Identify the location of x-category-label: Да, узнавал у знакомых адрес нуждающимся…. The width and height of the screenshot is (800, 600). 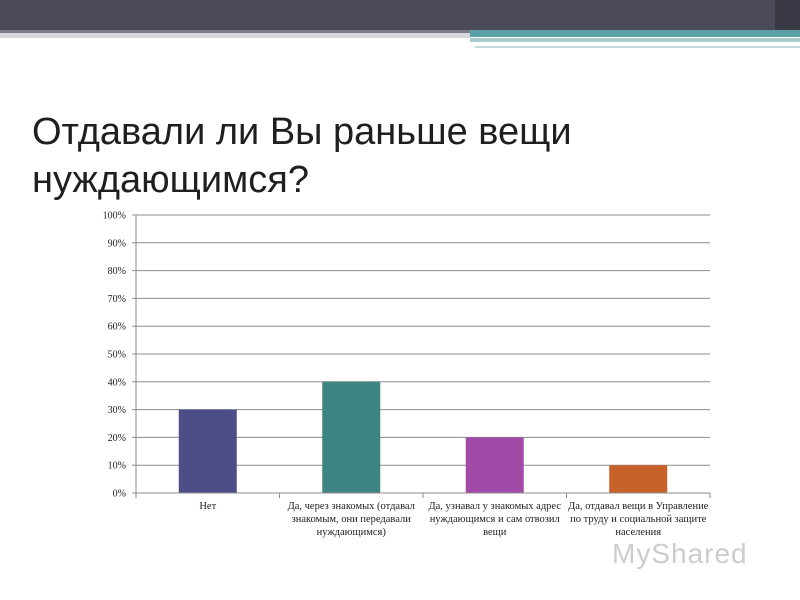
(495, 519).